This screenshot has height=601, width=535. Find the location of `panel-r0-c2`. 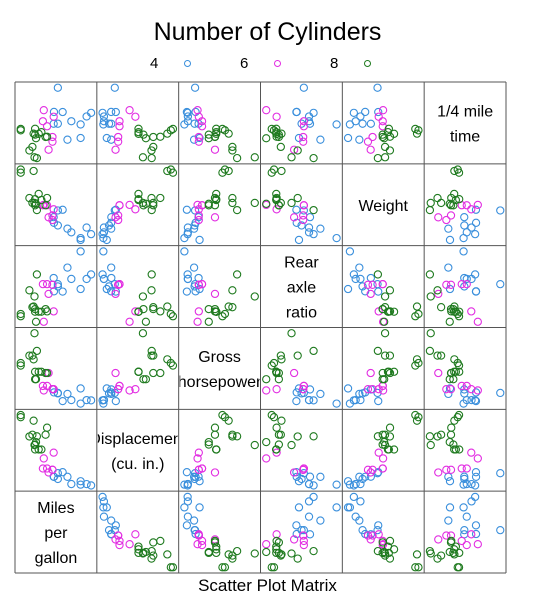

panel-r0-c2 is located at coordinates (219, 123).